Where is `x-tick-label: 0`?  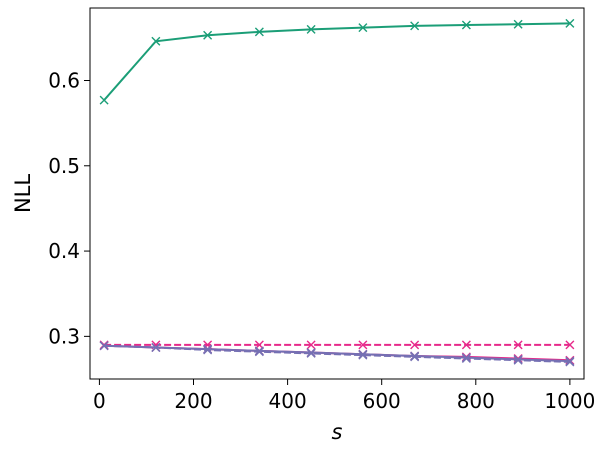
x-tick-label: 0 is located at coordinates (99, 401).